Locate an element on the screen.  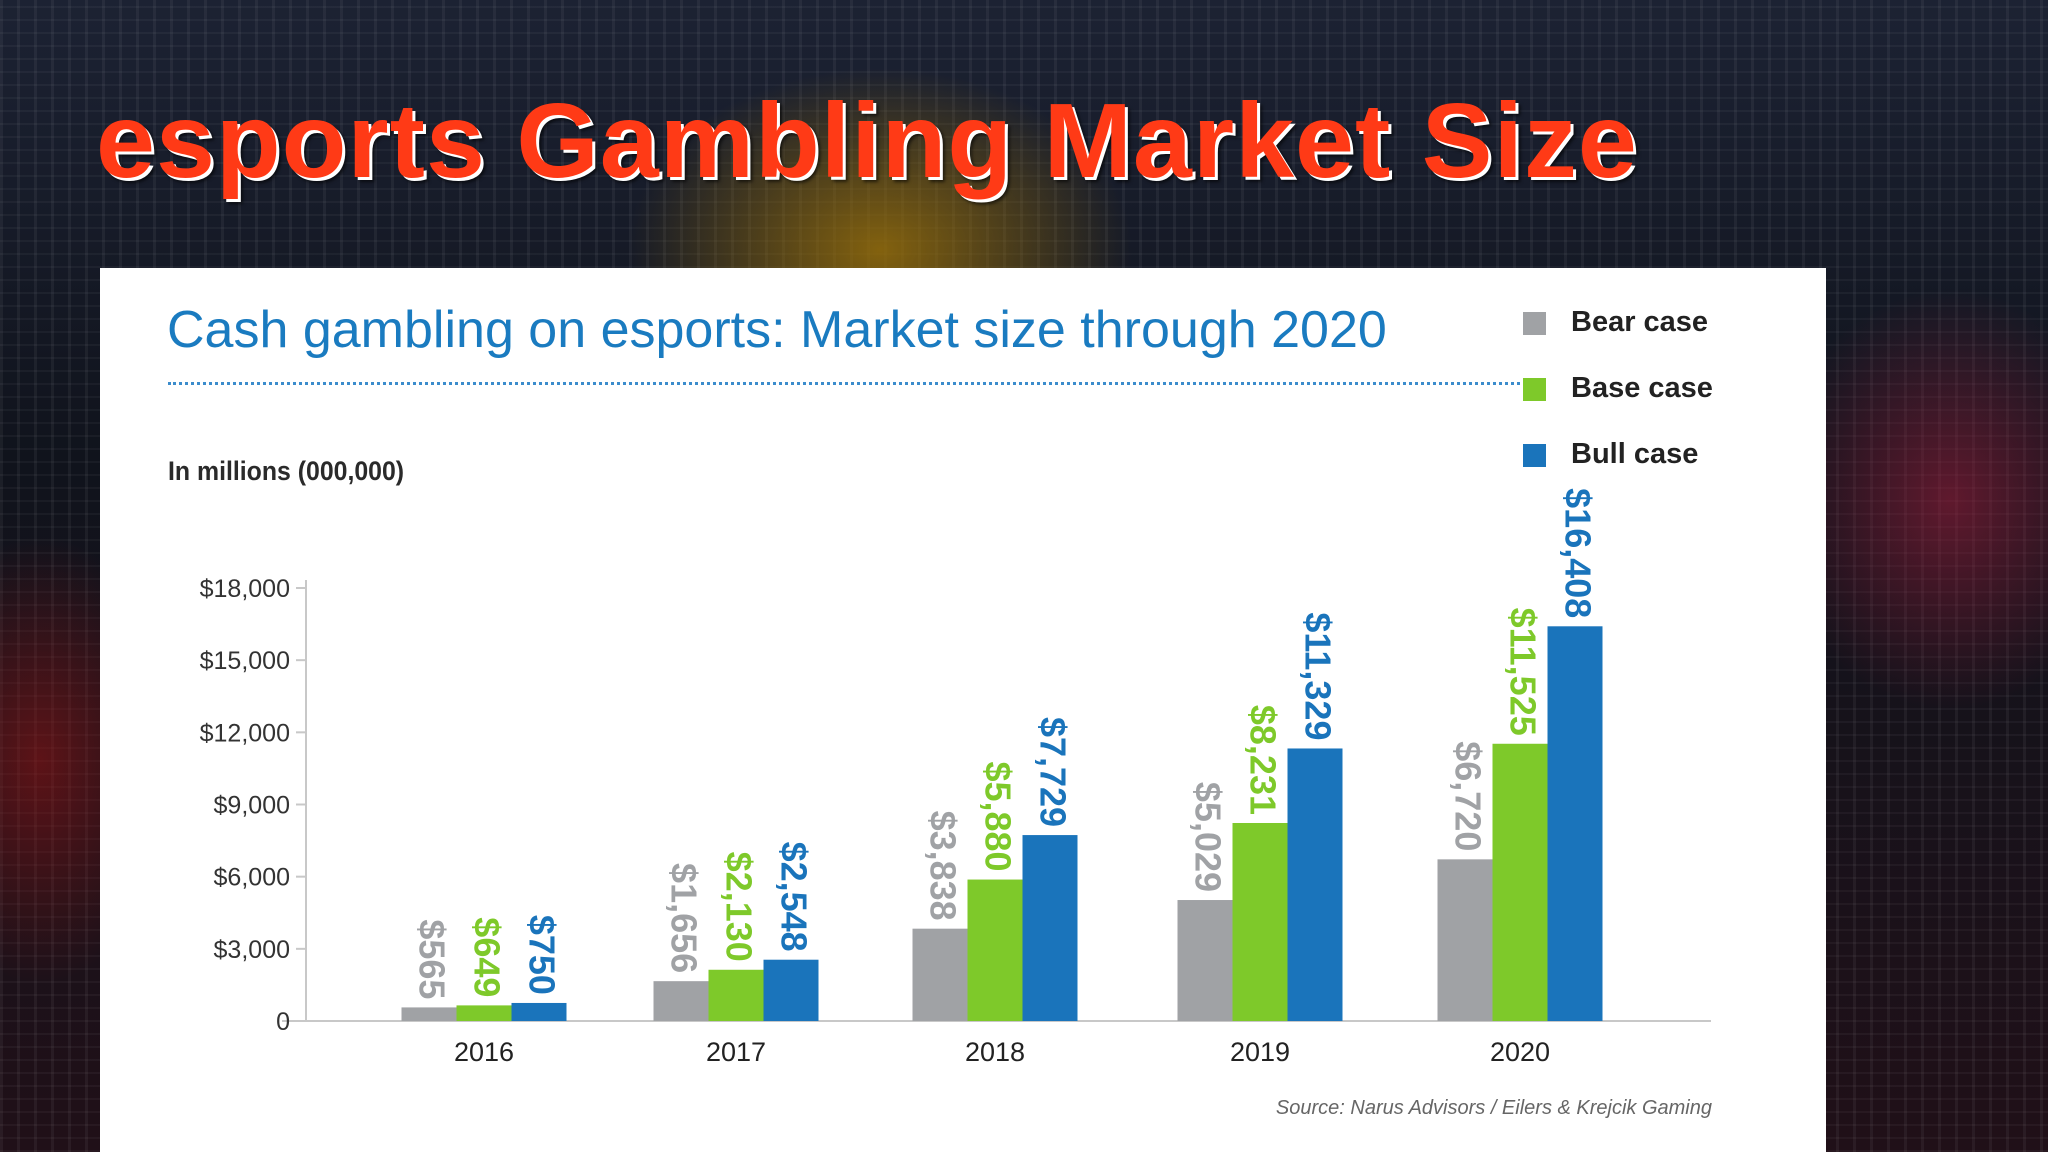
y-tick-label: $18,000 is located at coordinates (245, 589).